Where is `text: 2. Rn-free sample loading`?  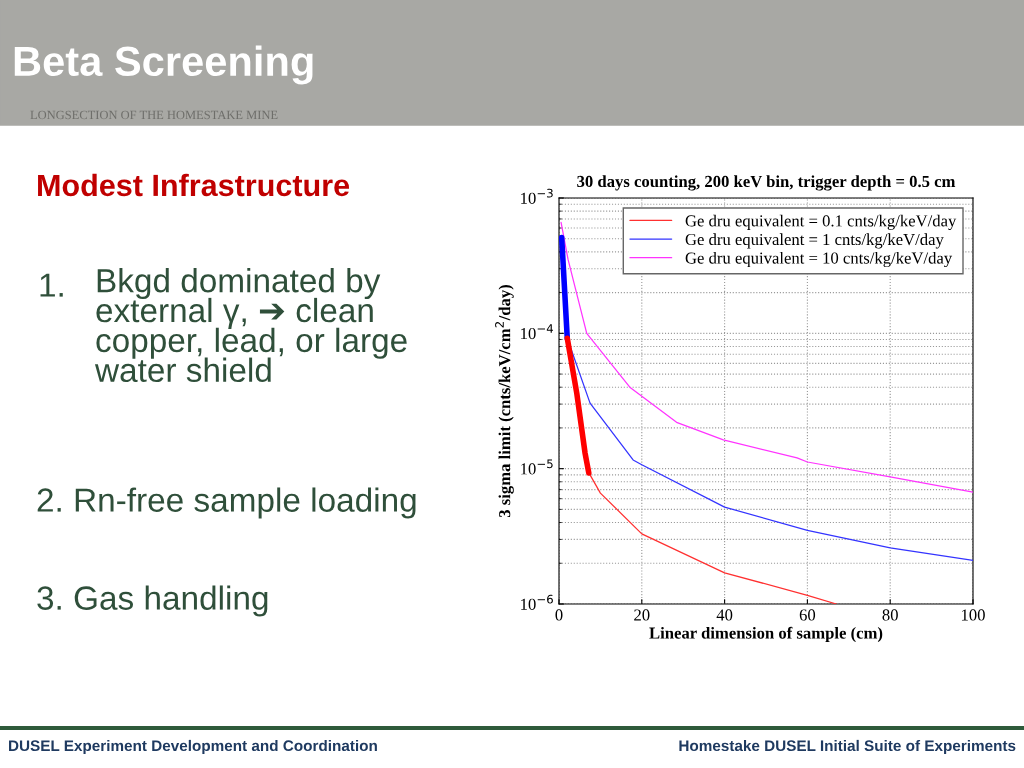 text: 2. Rn-free sample loading is located at coordinates (226, 503).